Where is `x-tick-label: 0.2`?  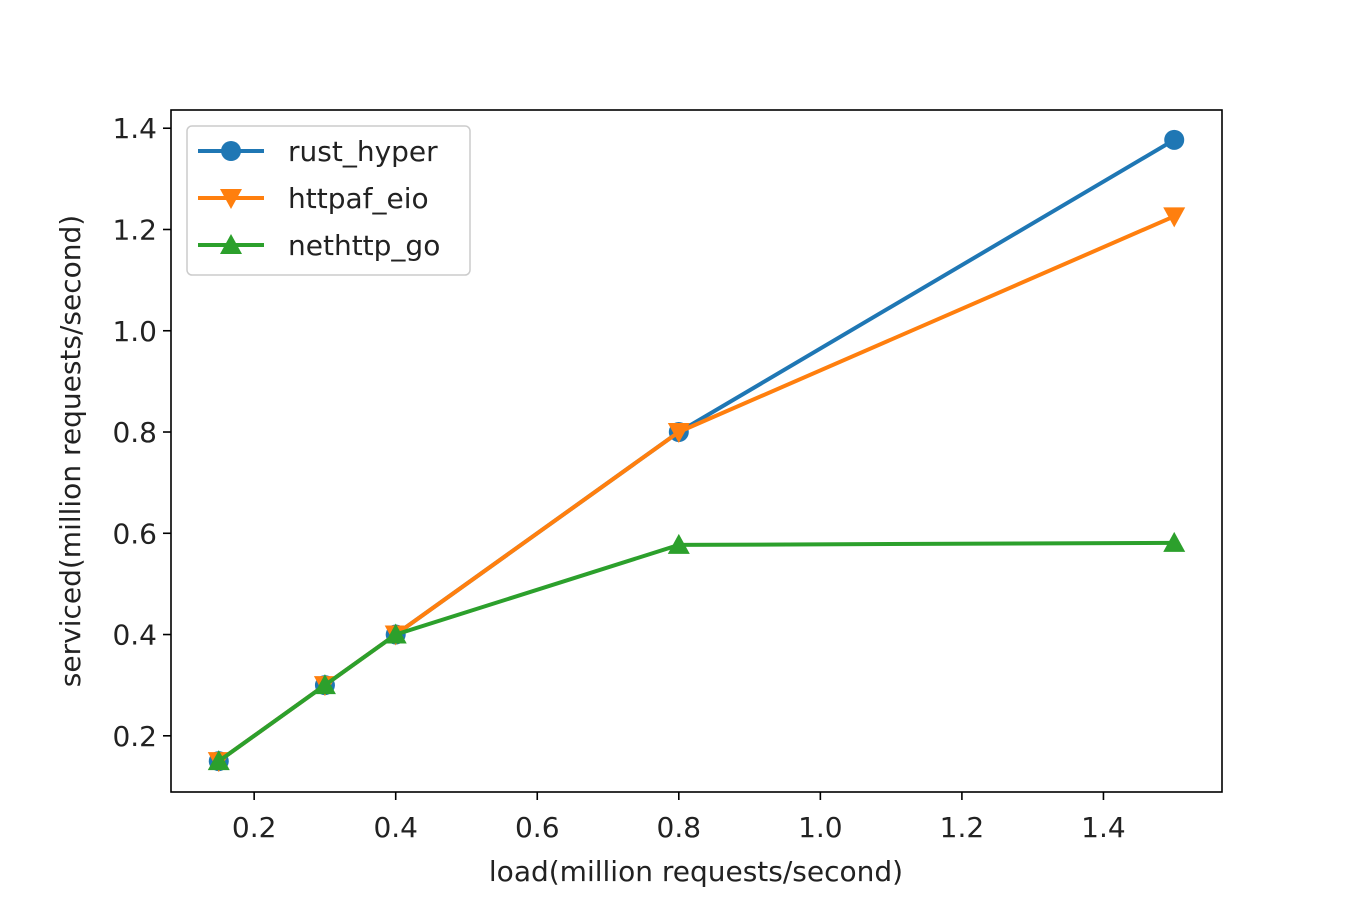
x-tick-label: 0.2 is located at coordinates (254, 827).